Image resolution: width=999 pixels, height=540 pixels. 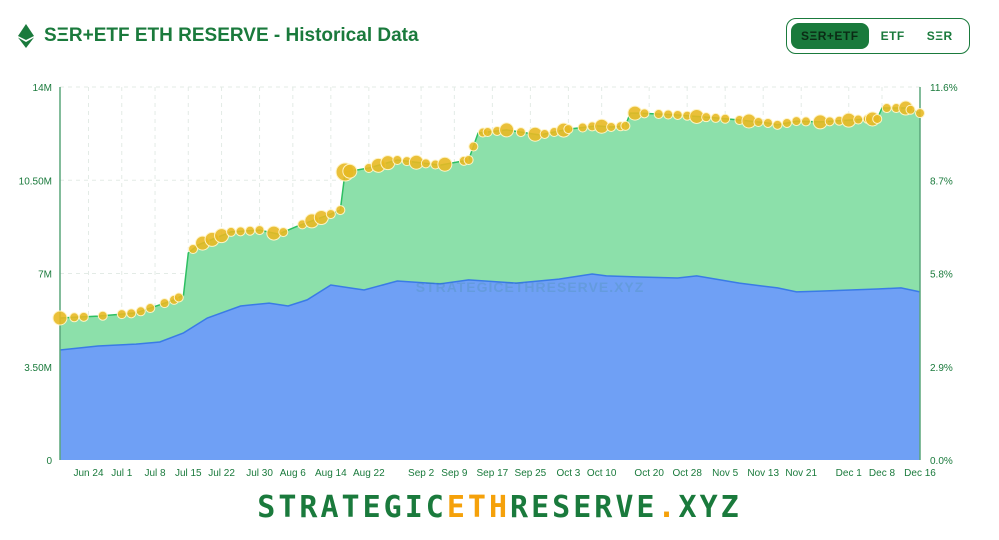 What do you see at coordinates (892, 36) in the screenshot?
I see `toggle-etf: ETF` at bounding box center [892, 36].